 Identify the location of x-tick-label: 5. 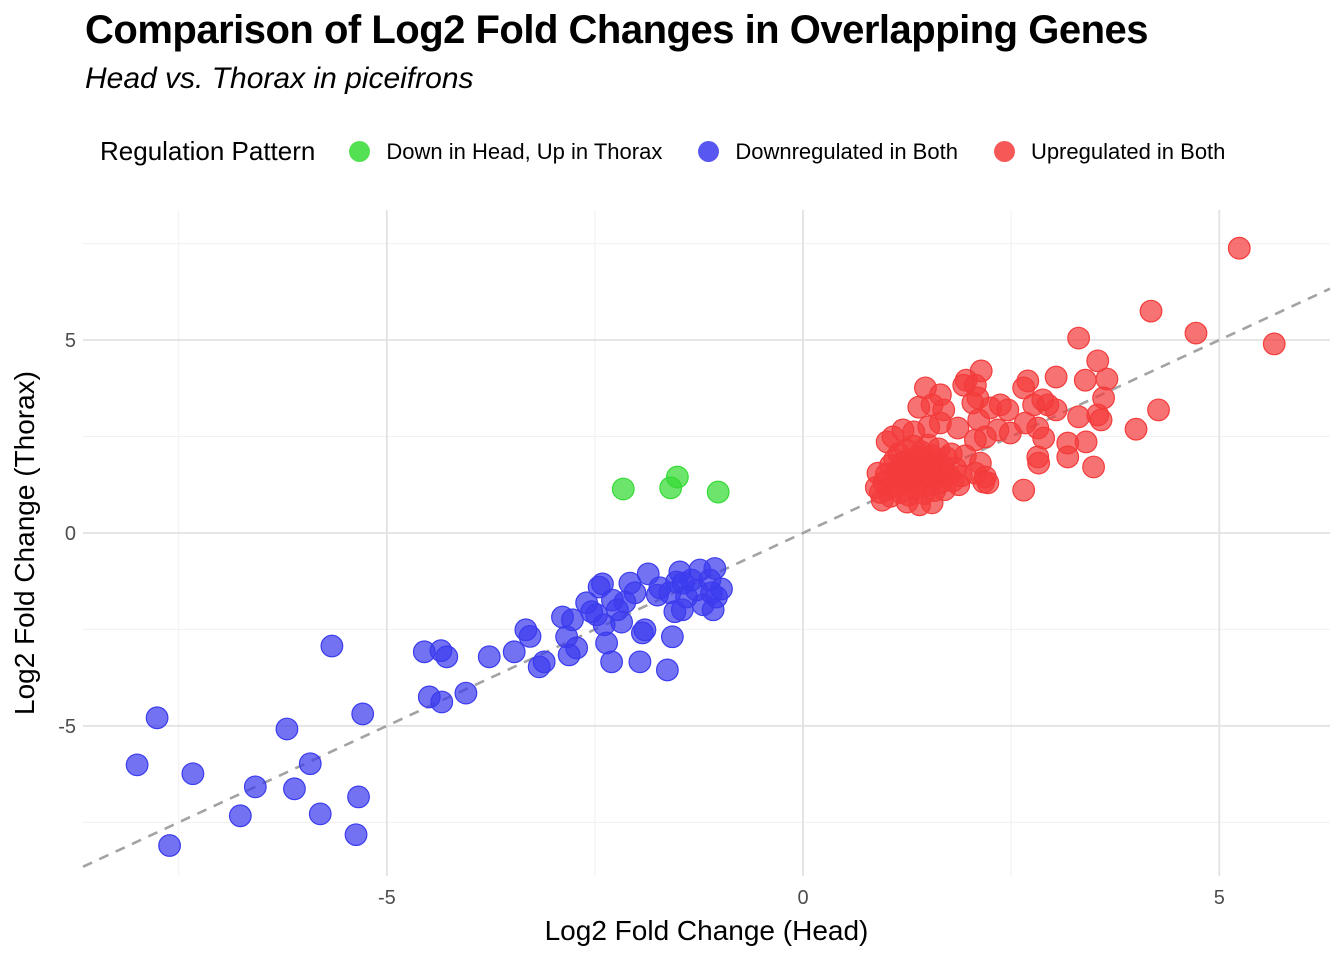
(1219, 898).